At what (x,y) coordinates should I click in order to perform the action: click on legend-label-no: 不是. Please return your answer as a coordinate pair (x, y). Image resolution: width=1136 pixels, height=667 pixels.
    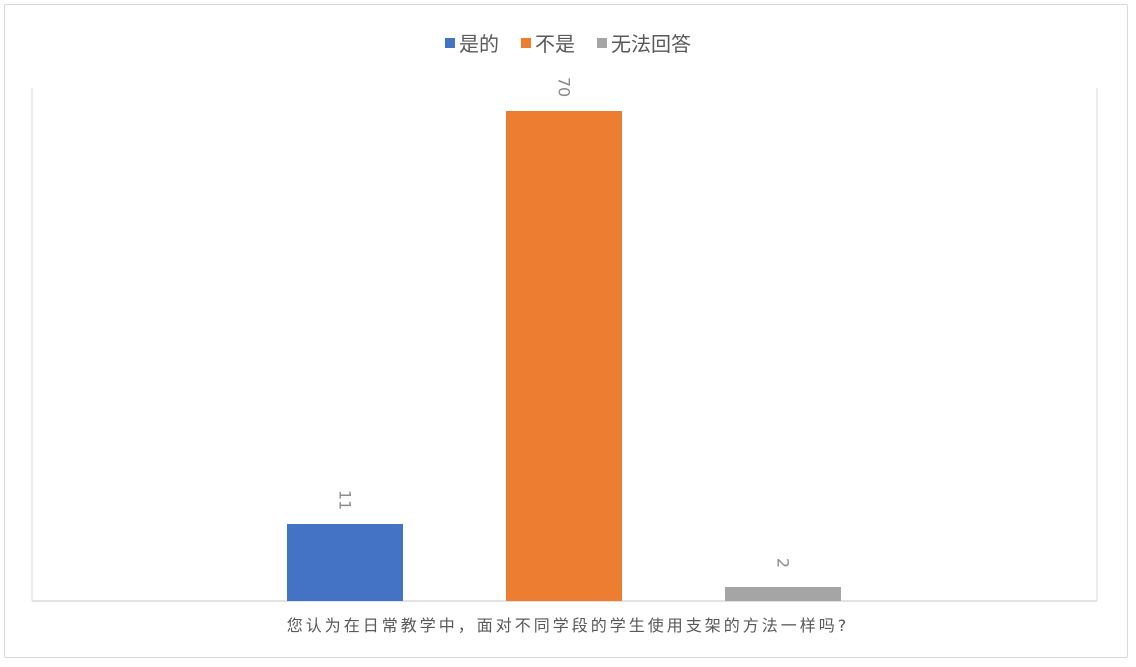
    Looking at the image, I should click on (555, 44).